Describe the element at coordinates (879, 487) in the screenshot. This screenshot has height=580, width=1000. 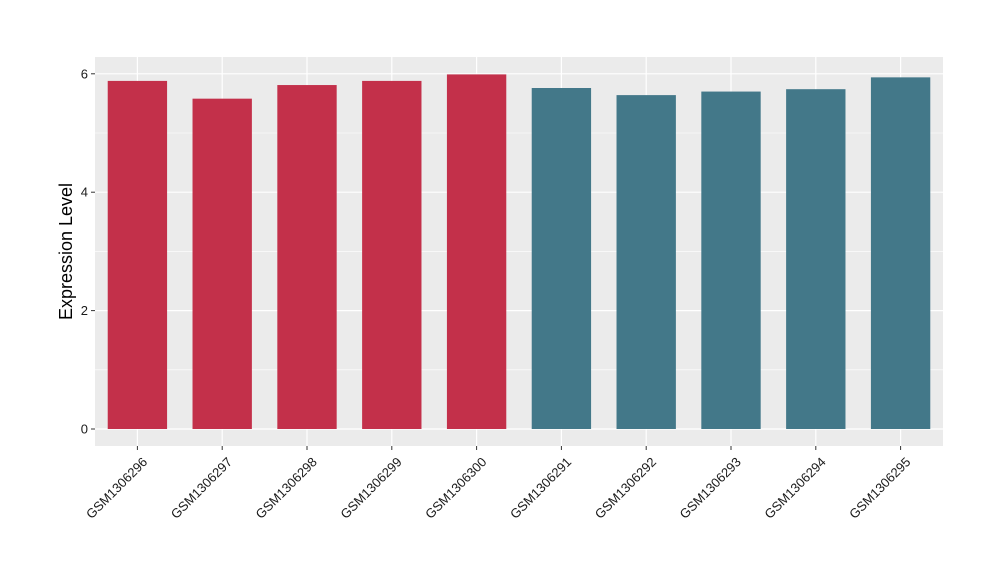
I see `x-tick-label-GSM1306295: GSM1306295` at that location.